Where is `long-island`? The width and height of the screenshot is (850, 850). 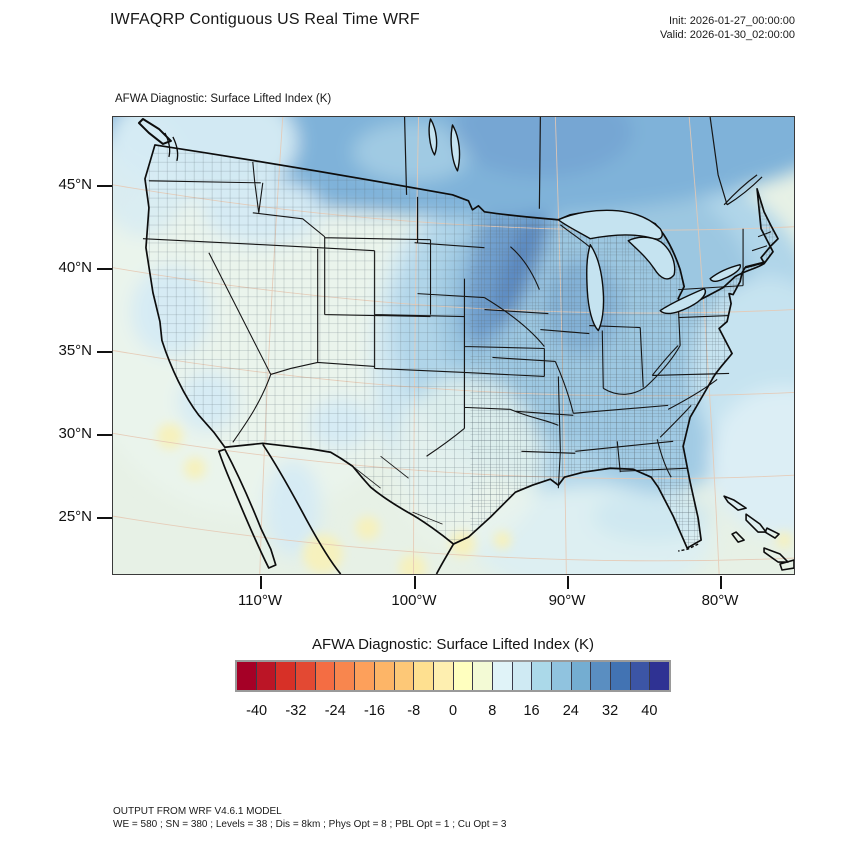
long-island is located at coordinates (754, 265).